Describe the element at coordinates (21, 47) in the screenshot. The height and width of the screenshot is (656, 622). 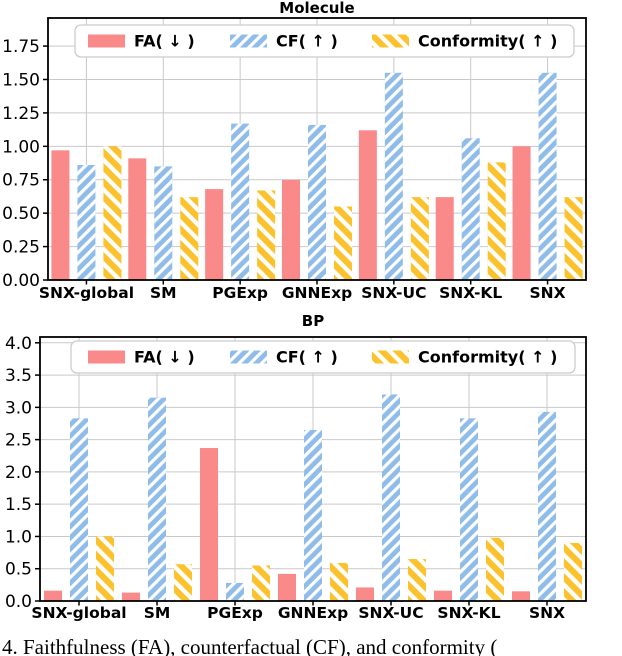
I see `y-tick-label: 1.75` at that location.